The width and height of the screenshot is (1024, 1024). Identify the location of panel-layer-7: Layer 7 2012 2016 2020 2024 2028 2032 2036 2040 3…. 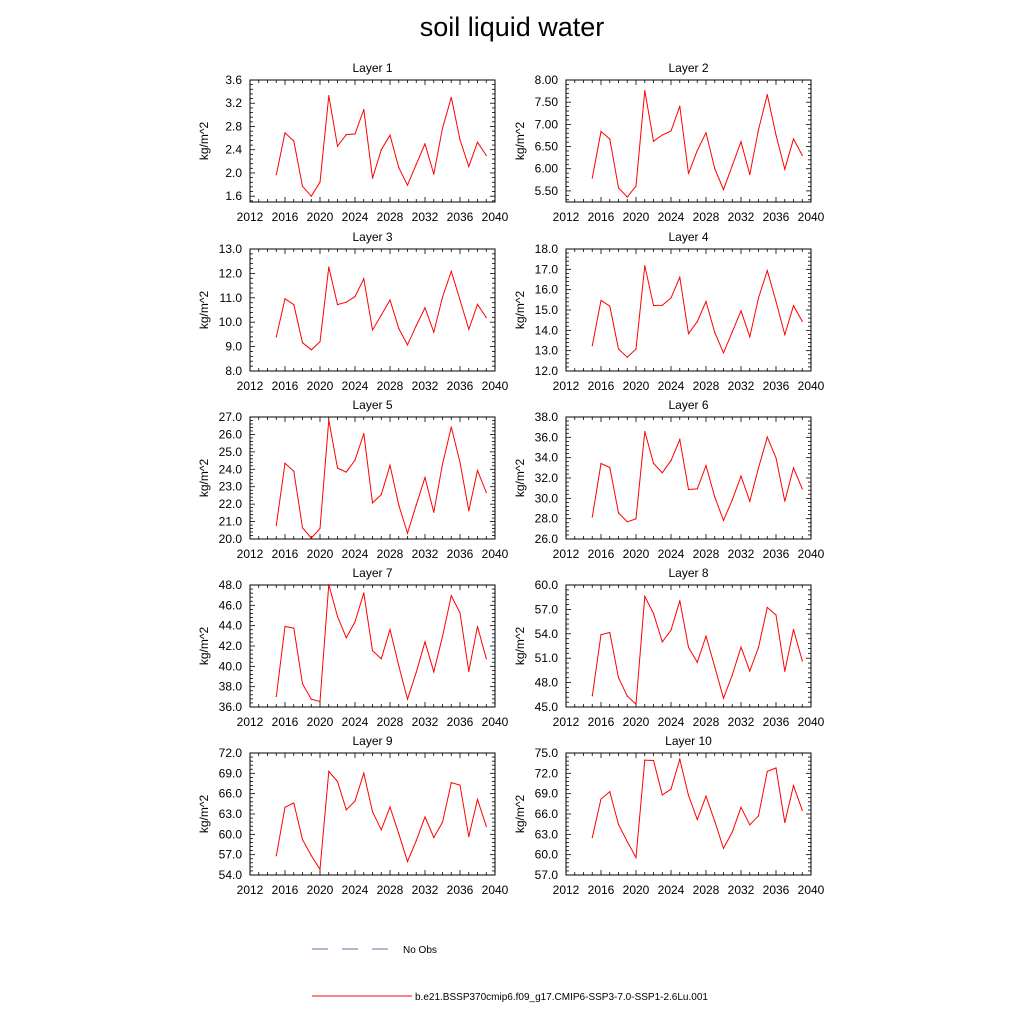
(353, 647).